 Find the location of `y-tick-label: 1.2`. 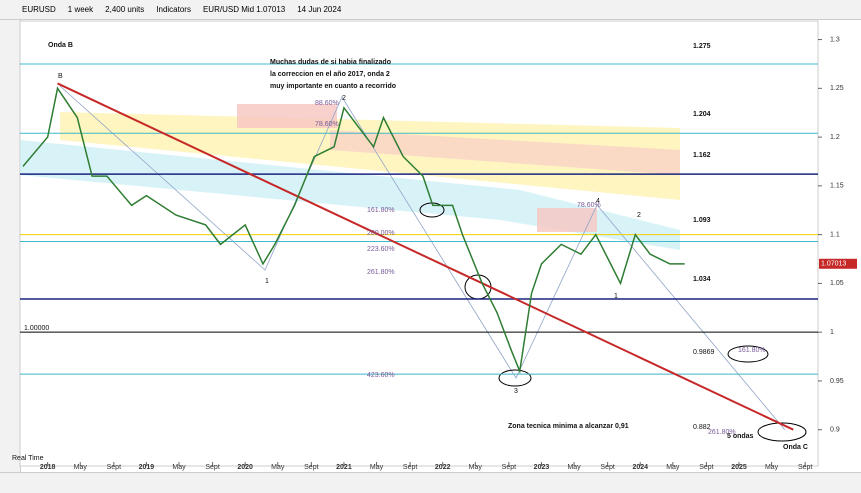

y-tick-label: 1.2 is located at coordinates (835, 137).